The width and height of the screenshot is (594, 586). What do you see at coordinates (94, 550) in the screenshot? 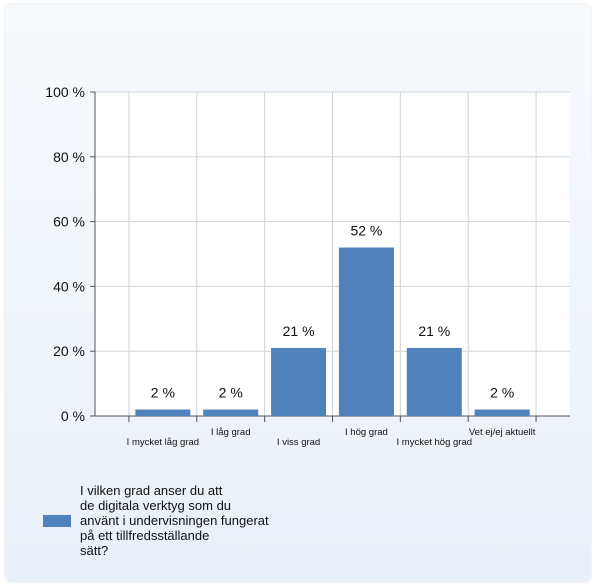
I see `legend-line: sätt?` at bounding box center [94, 550].